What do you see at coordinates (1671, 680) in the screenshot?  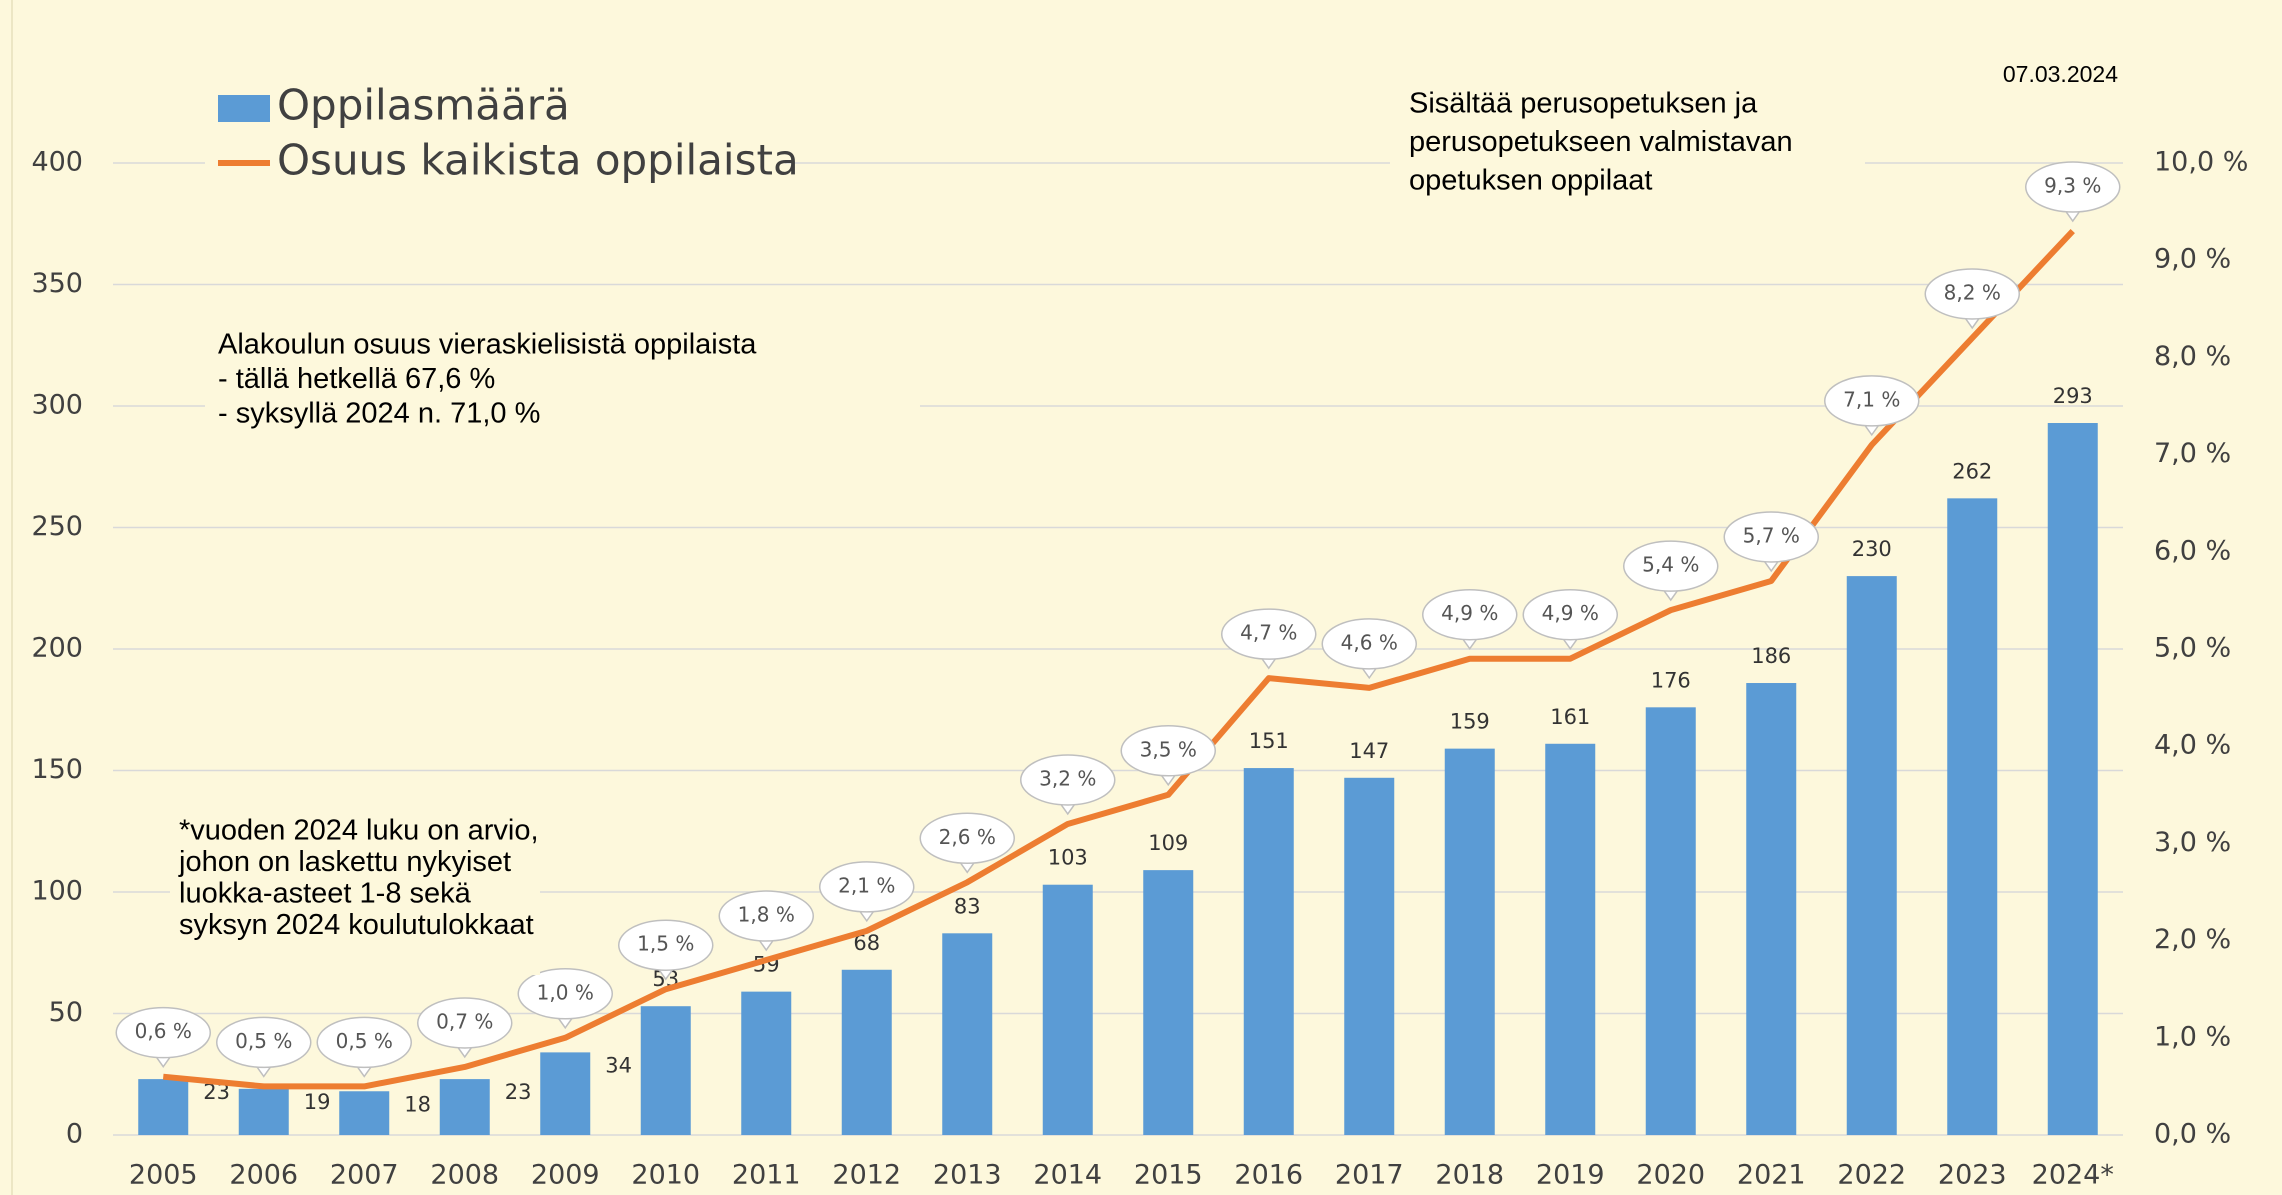 I see `bar-label: 176` at bounding box center [1671, 680].